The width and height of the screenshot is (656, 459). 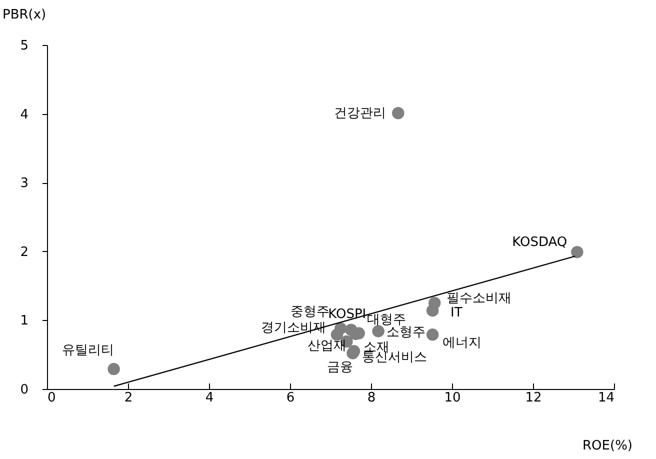 I want to click on x-axis-title: ROE(%), so click(x=607, y=446).